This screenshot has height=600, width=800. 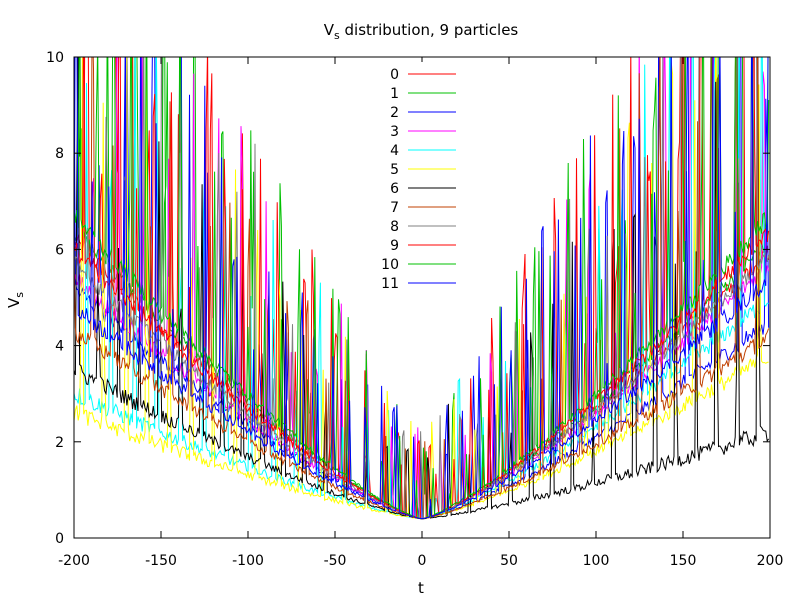 I want to click on x-tick-label: -200, so click(x=74, y=561).